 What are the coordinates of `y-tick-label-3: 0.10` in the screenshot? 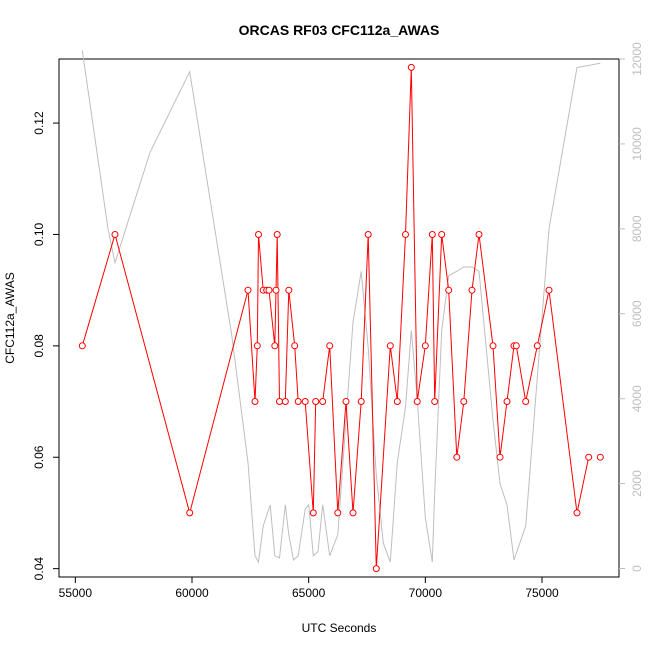 It's located at (39, 234).